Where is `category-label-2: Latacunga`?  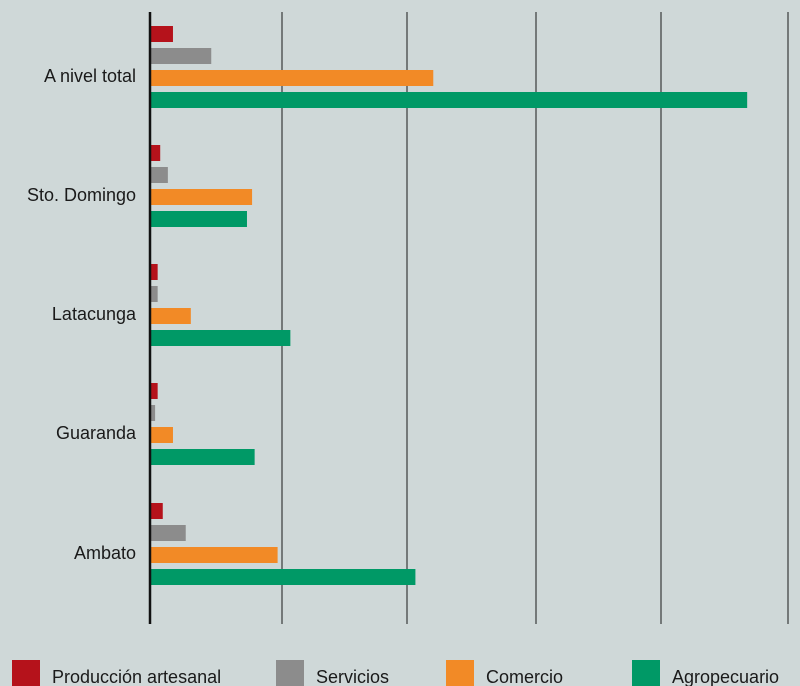 category-label-2: Latacunga is located at coordinates (94, 314).